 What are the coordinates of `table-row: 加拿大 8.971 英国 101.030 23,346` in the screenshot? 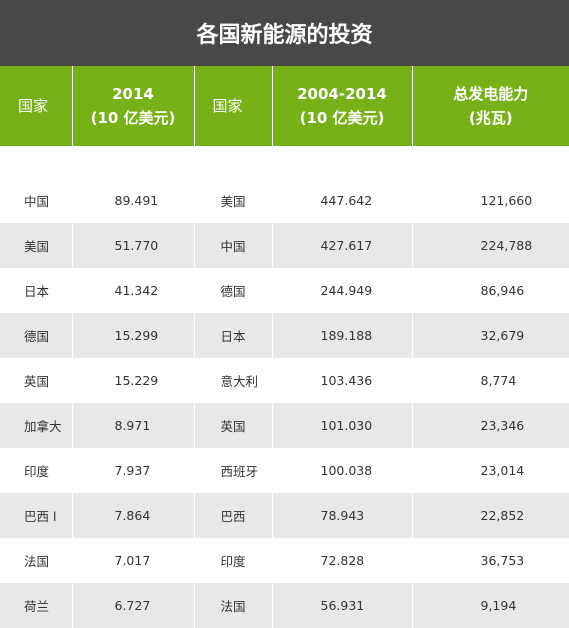 It's located at (284, 425).